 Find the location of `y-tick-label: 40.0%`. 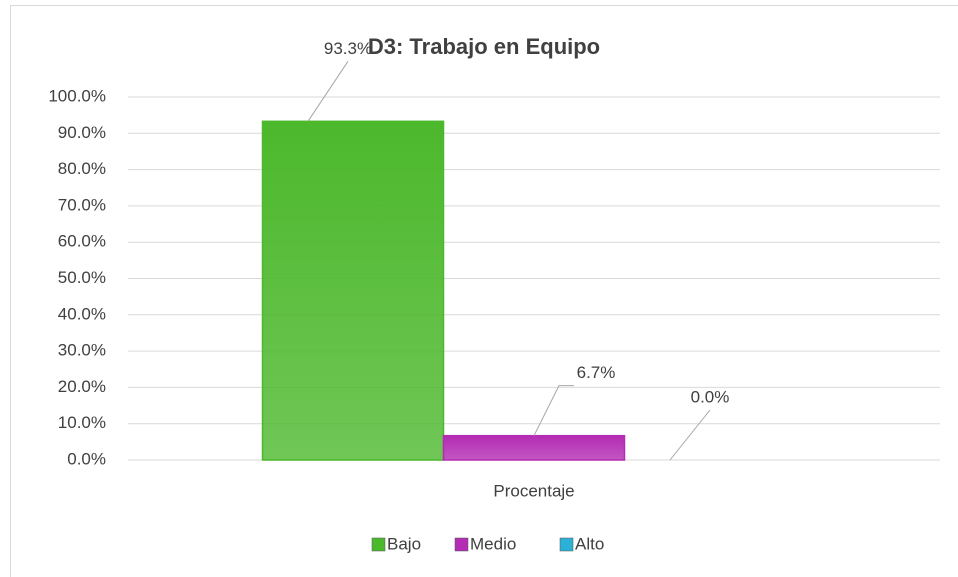

y-tick-label: 40.0% is located at coordinates (82, 313).